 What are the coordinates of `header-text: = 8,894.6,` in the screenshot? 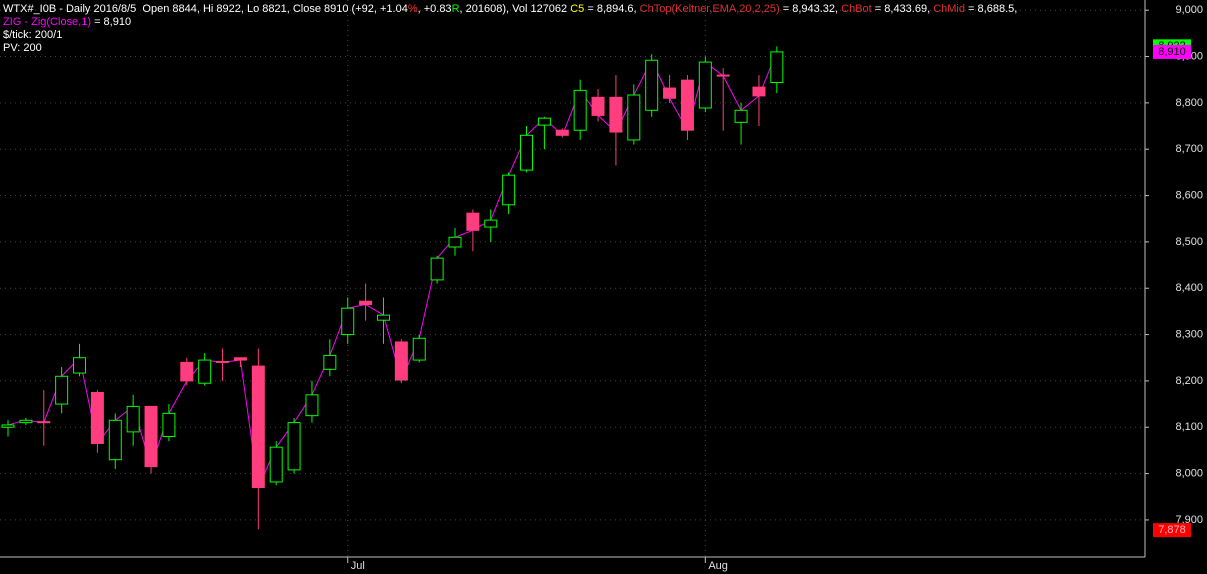 It's located at (612, 9).